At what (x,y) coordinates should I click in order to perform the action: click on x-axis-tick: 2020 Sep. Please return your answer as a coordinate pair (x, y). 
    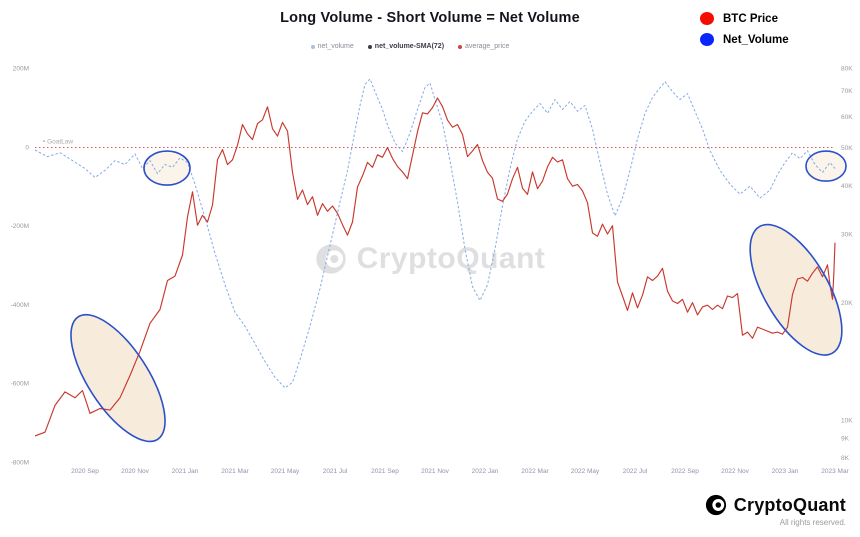
    Looking at the image, I should click on (85, 471).